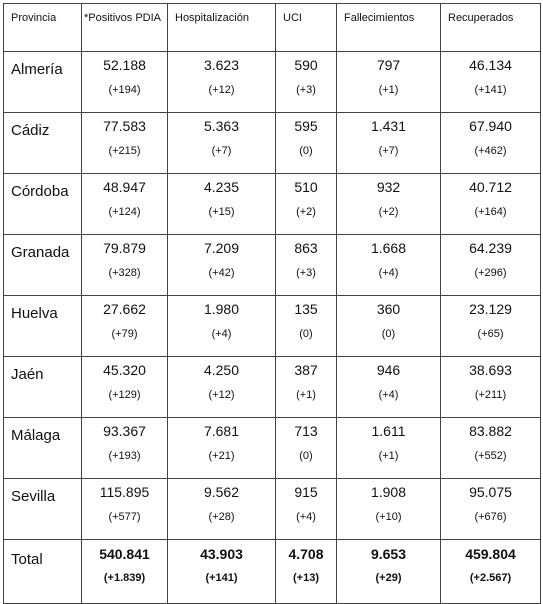 This screenshot has height=604, width=543. I want to click on positivos-cell: 45.320 (+129), so click(124, 387).